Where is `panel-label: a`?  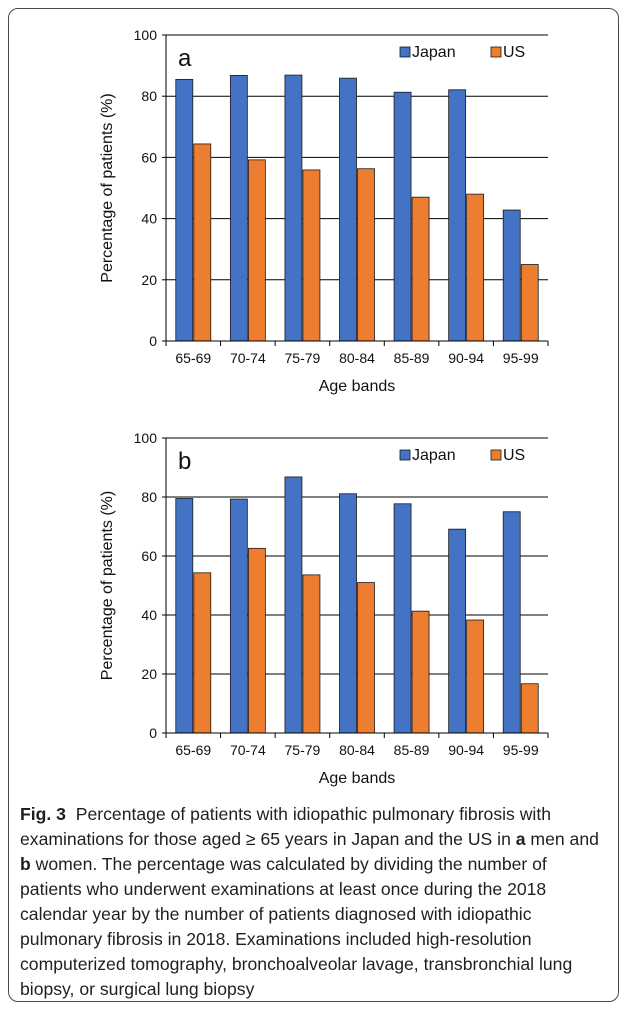
panel-label: a is located at coordinates (185, 58).